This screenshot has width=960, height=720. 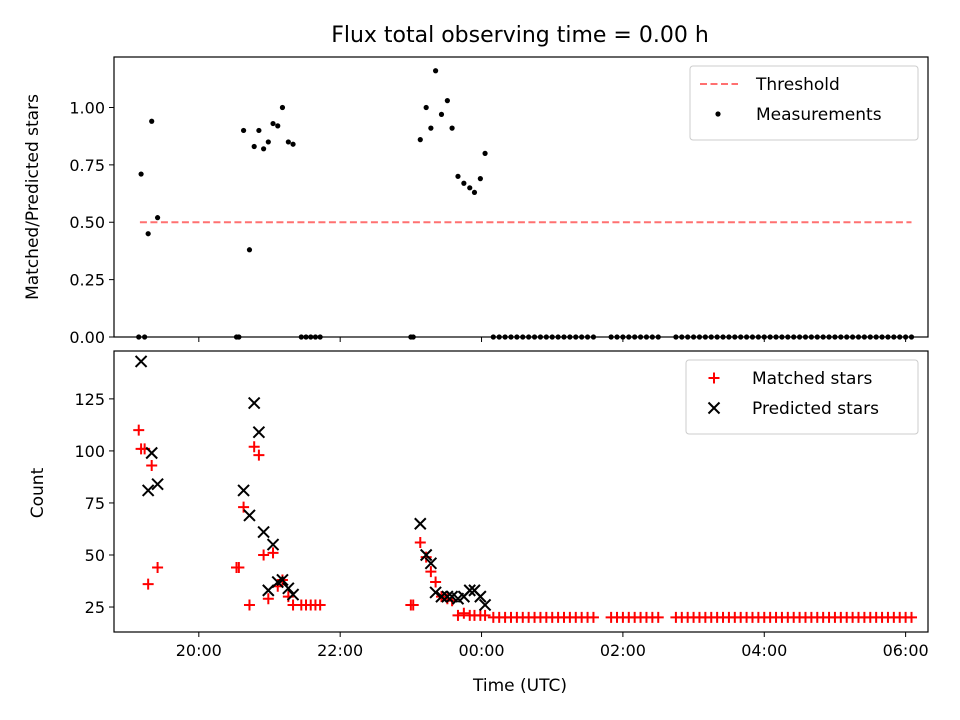 What do you see at coordinates (199, 650) in the screenshot?
I see `x-tick-label: 20:00` at bounding box center [199, 650].